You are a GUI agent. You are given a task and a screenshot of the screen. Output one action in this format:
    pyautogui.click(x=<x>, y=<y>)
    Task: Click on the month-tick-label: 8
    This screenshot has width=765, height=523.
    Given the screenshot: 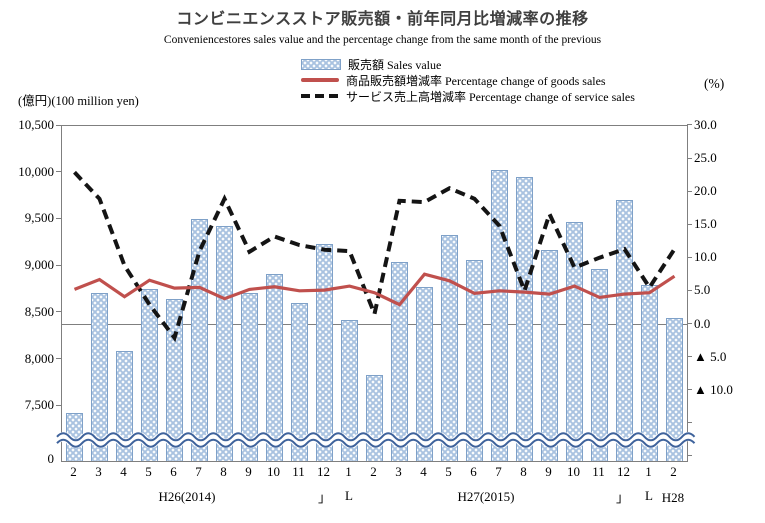 What is the action you would take?
    pyautogui.click(x=223, y=471)
    